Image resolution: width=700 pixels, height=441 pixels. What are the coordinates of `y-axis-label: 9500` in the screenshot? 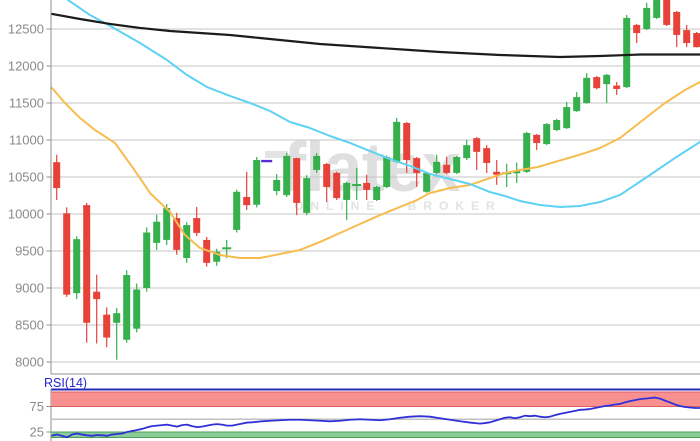 It's located at (29, 251).